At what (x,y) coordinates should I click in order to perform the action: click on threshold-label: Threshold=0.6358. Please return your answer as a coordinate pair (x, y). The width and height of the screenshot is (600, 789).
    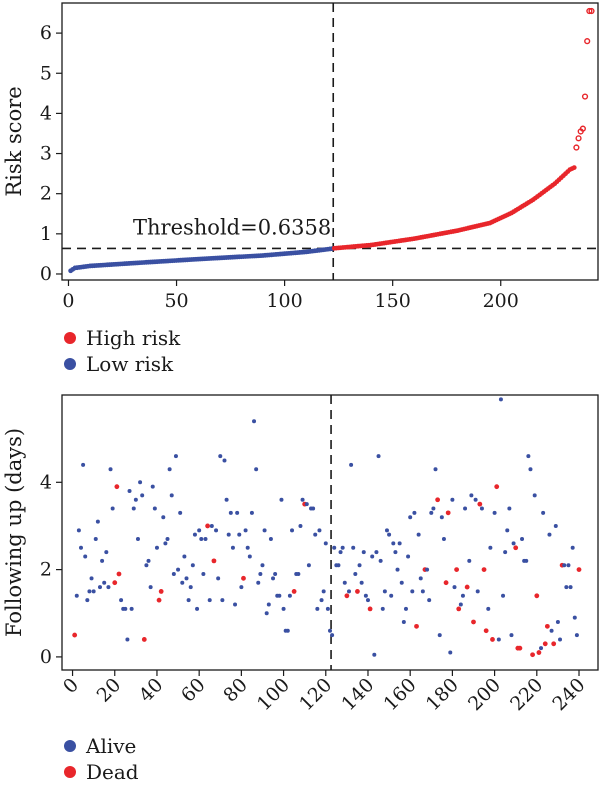
    Looking at the image, I should click on (232, 227).